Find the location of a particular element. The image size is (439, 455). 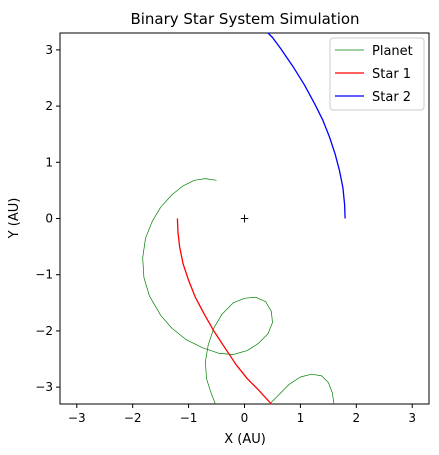

legend-item-star-1: Star 1 is located at coordinates (373, 74).